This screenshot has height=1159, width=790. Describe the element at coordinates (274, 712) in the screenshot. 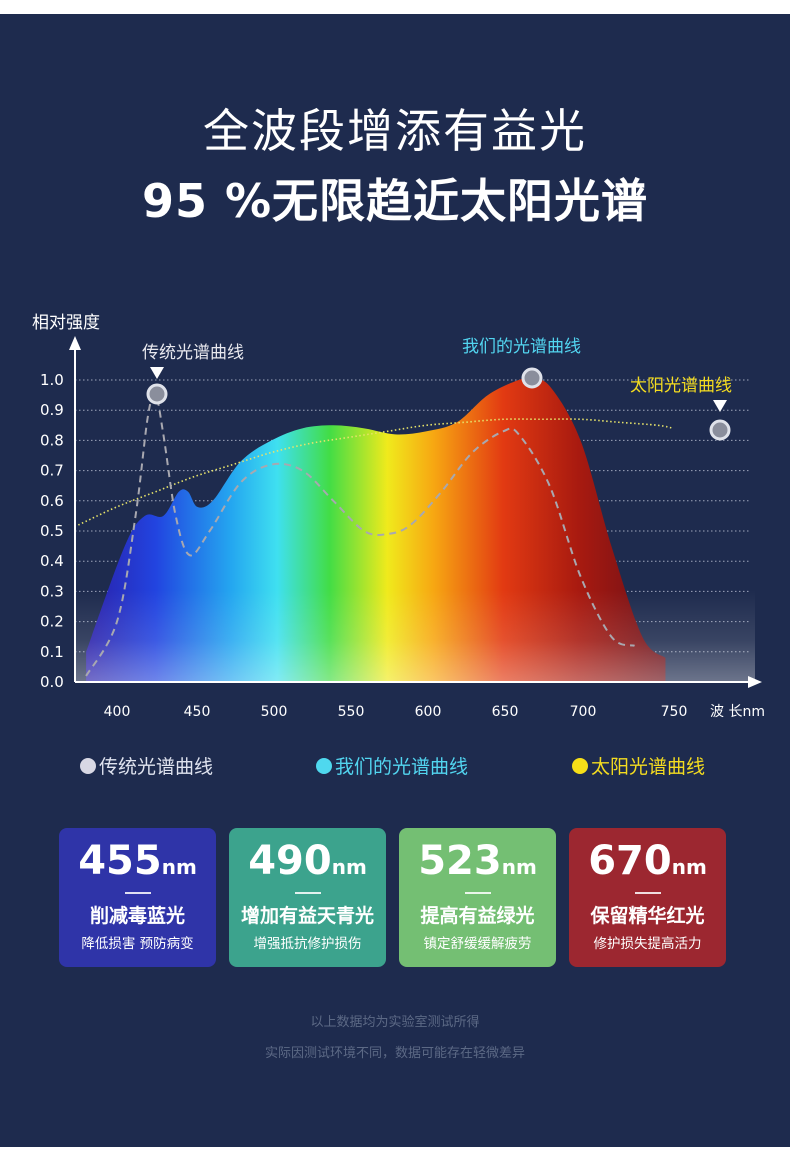

I see `x-tick-label: 500` at that location.